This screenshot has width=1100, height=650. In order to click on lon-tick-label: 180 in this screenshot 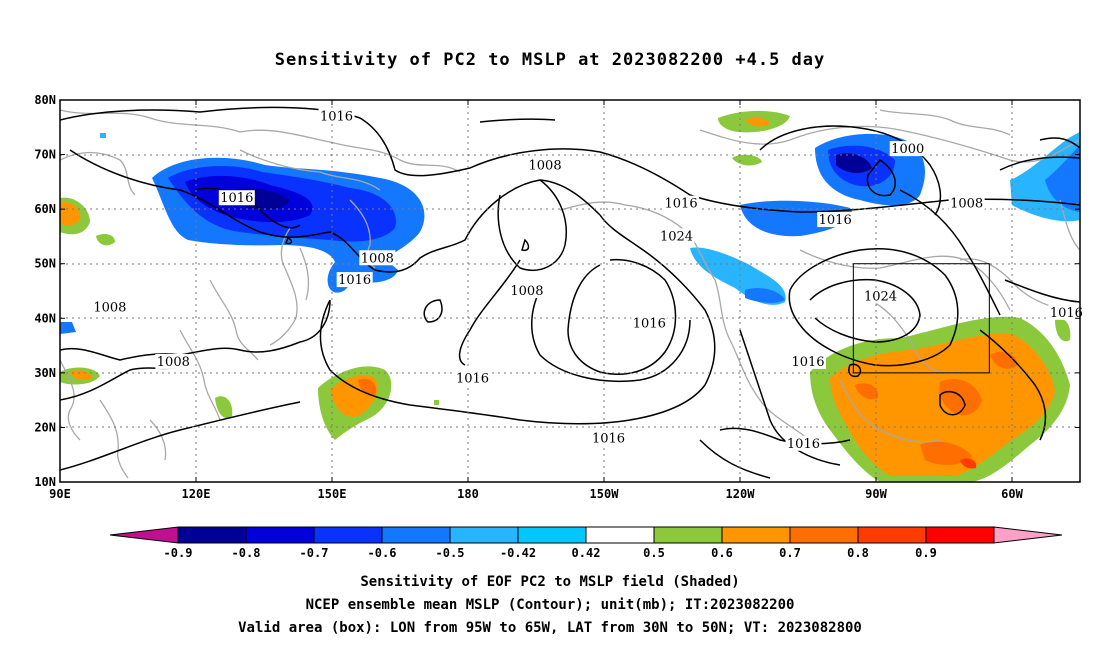, I will do `click(468, 494)`.